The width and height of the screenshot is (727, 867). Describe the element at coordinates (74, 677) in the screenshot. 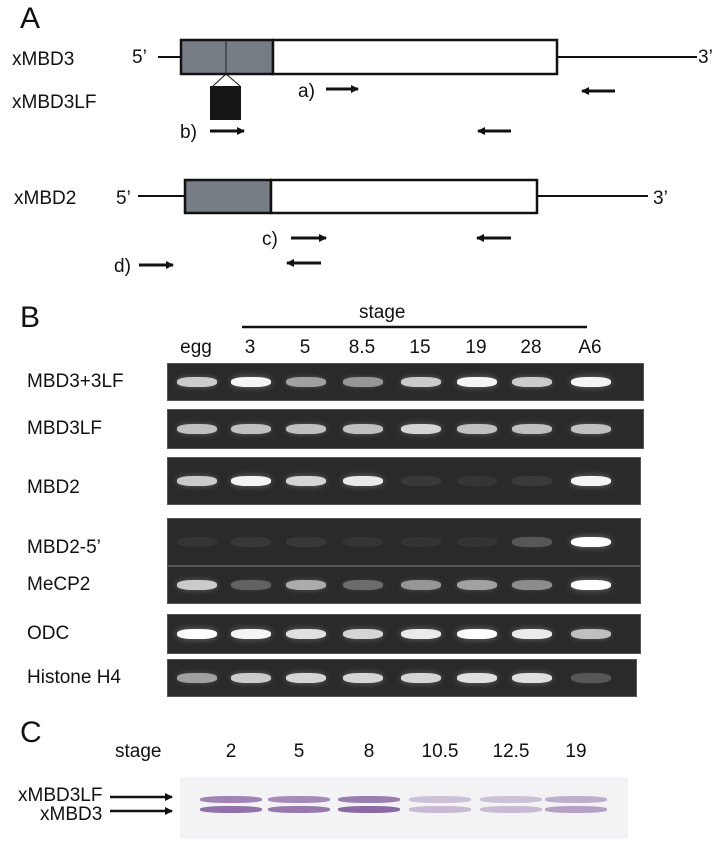

I see `gel-row-label: Histone H4` at that location.